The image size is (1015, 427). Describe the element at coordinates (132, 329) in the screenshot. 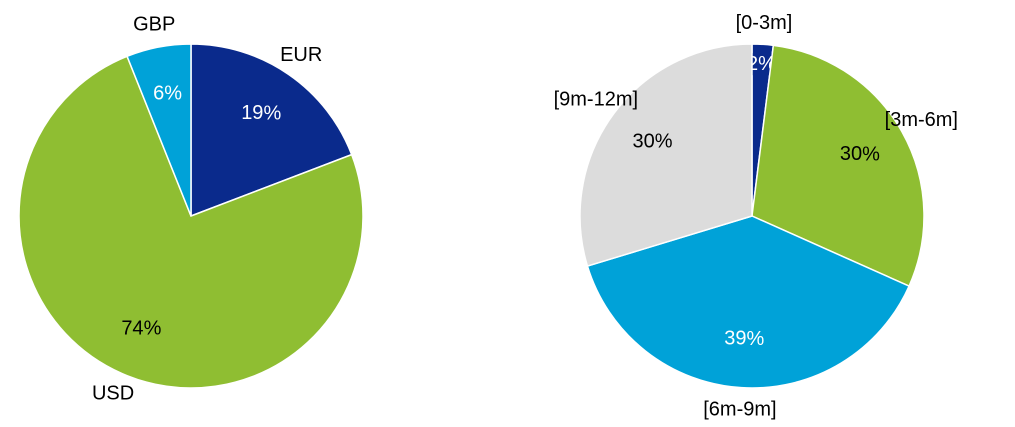

I see `percent-value: 74` at that location.